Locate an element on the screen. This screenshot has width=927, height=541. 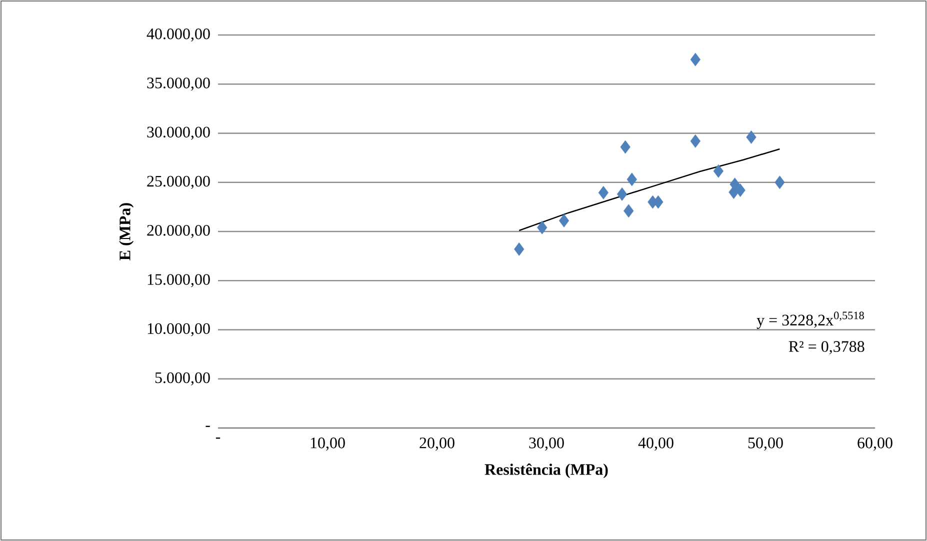
x-tick-label: 50,00 is located at coordinates (765, 444).